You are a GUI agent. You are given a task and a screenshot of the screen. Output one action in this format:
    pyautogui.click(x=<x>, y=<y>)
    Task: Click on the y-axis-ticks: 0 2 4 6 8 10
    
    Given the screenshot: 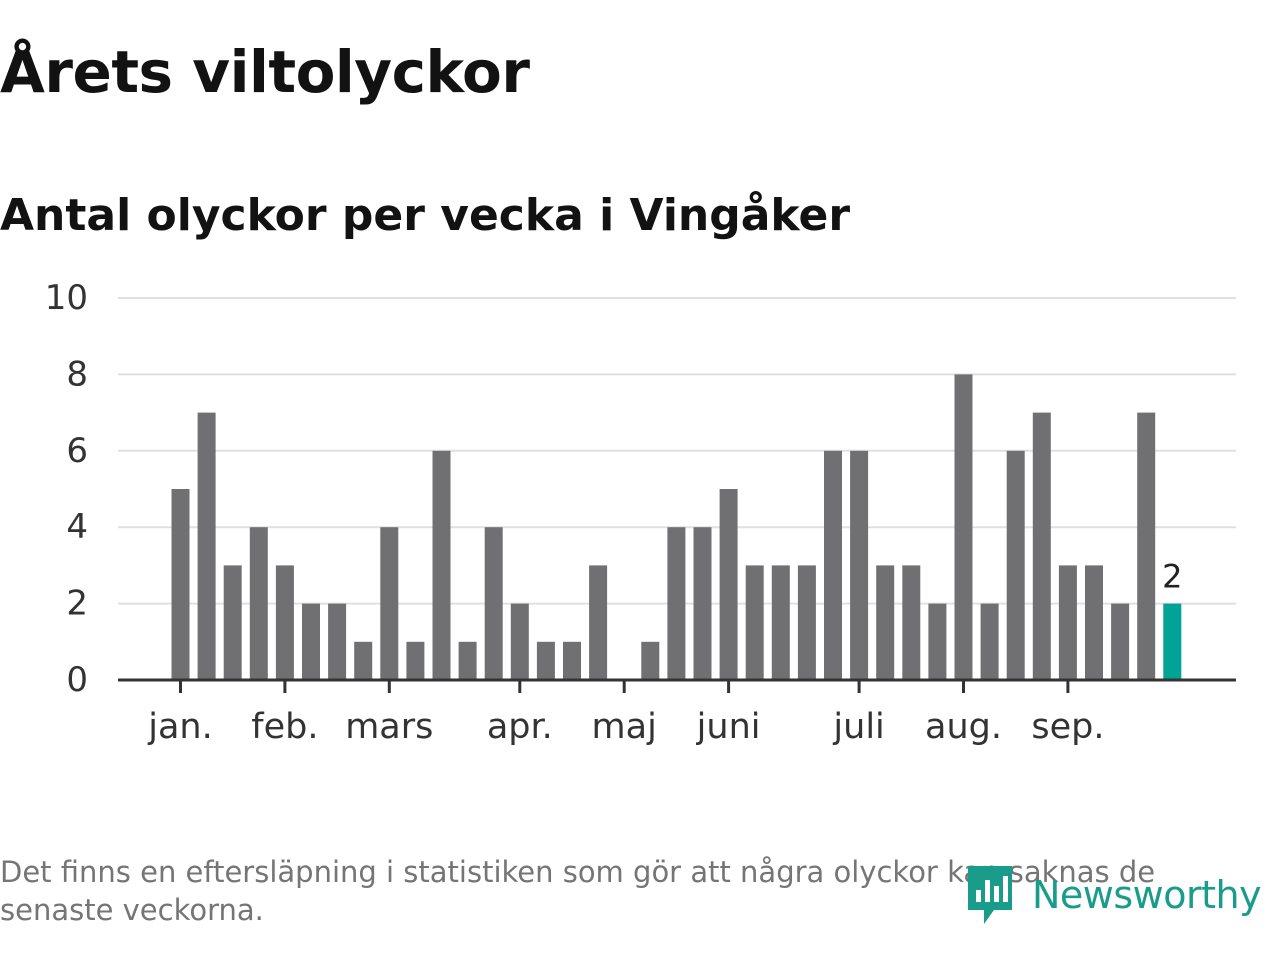 What is the action you would take?
    pyautogui.click(x=66, y=489)
    